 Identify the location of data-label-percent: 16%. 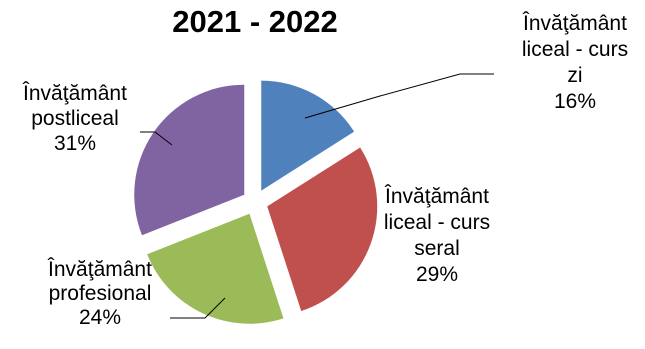
(575, 101).